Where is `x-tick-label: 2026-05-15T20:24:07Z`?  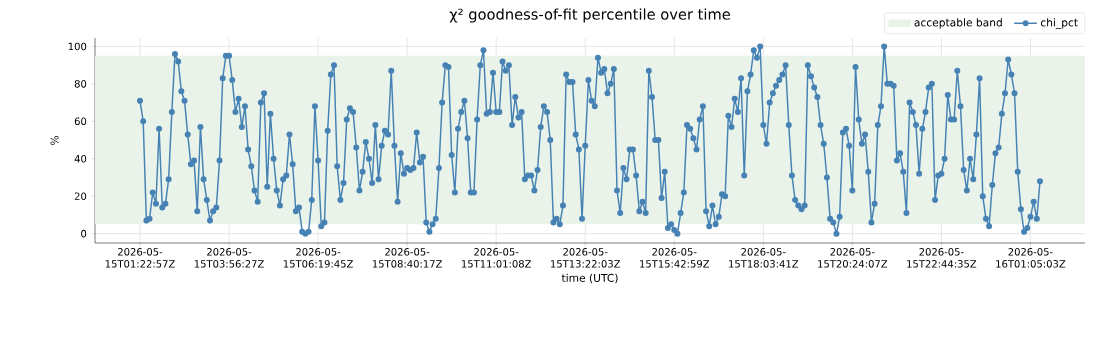 x-tick-label: 2026-05-15T20:24:07Z is located at coordinates (853, 258).